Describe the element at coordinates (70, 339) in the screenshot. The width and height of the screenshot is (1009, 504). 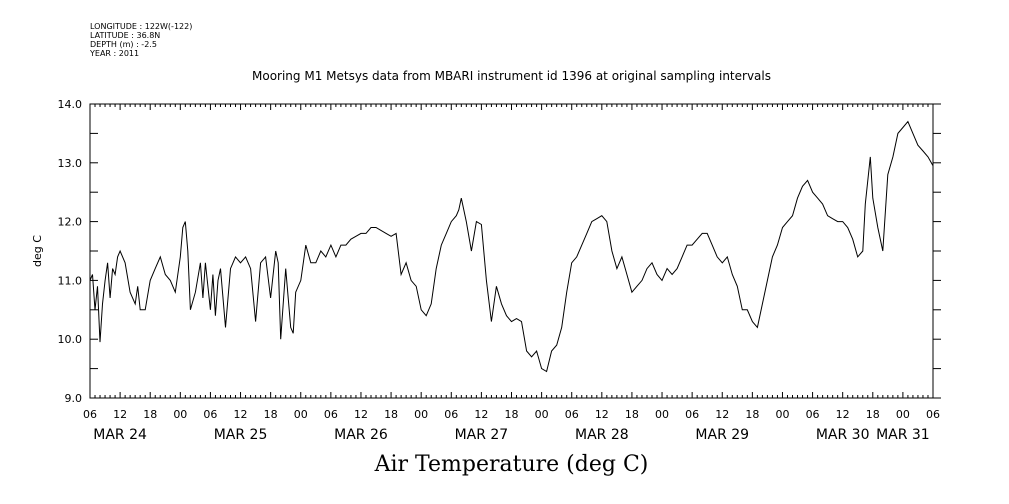
I see `y-tick-label: 10.0` at that location.